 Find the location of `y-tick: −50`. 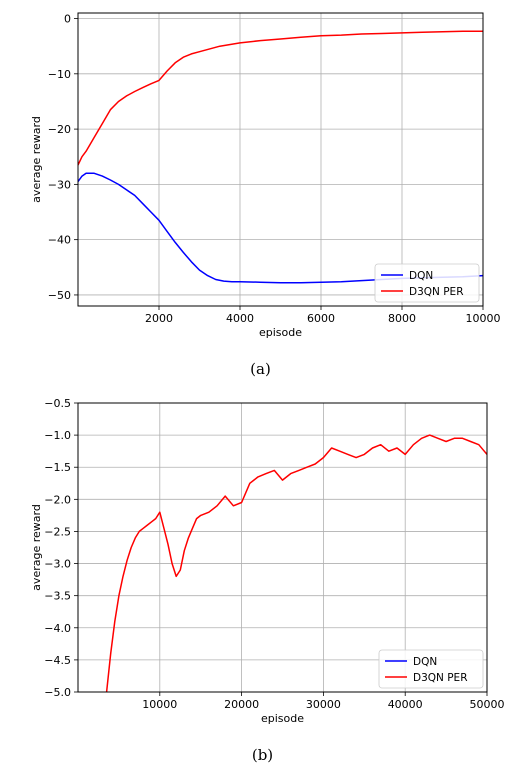

y-tick: −50 is located at coordinates (63, 295).